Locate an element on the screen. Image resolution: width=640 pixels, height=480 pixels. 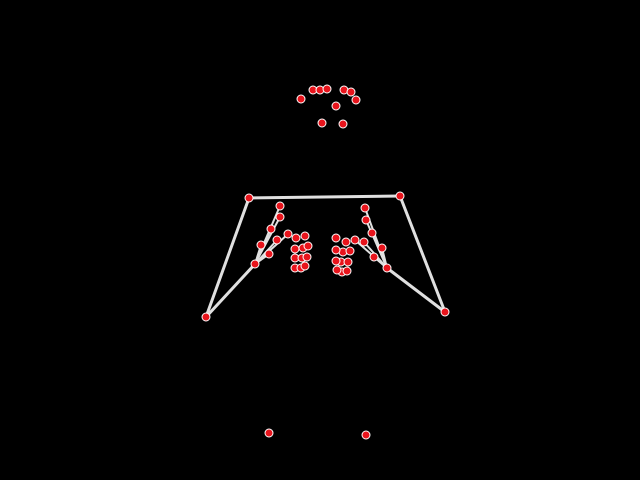
bones-layer is located at coordinates (325, 256).